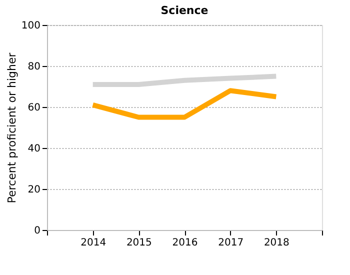 This screenshot has width=350, height=275. I want to click on y-tick-label: 0, so click(37, 231).